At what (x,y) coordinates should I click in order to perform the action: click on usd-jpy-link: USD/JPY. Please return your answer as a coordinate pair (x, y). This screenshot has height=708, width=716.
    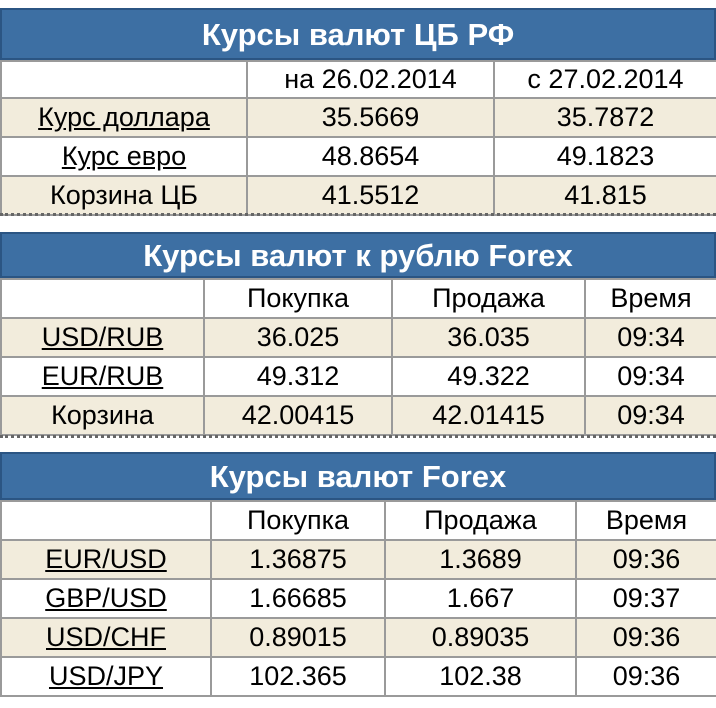
    Looking at the image, I should click on (106, 676).